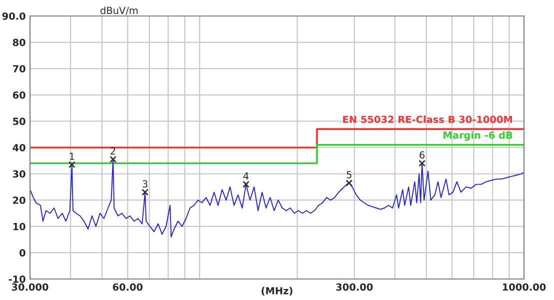  I want to click on annotation: 6, so click(422, 155).